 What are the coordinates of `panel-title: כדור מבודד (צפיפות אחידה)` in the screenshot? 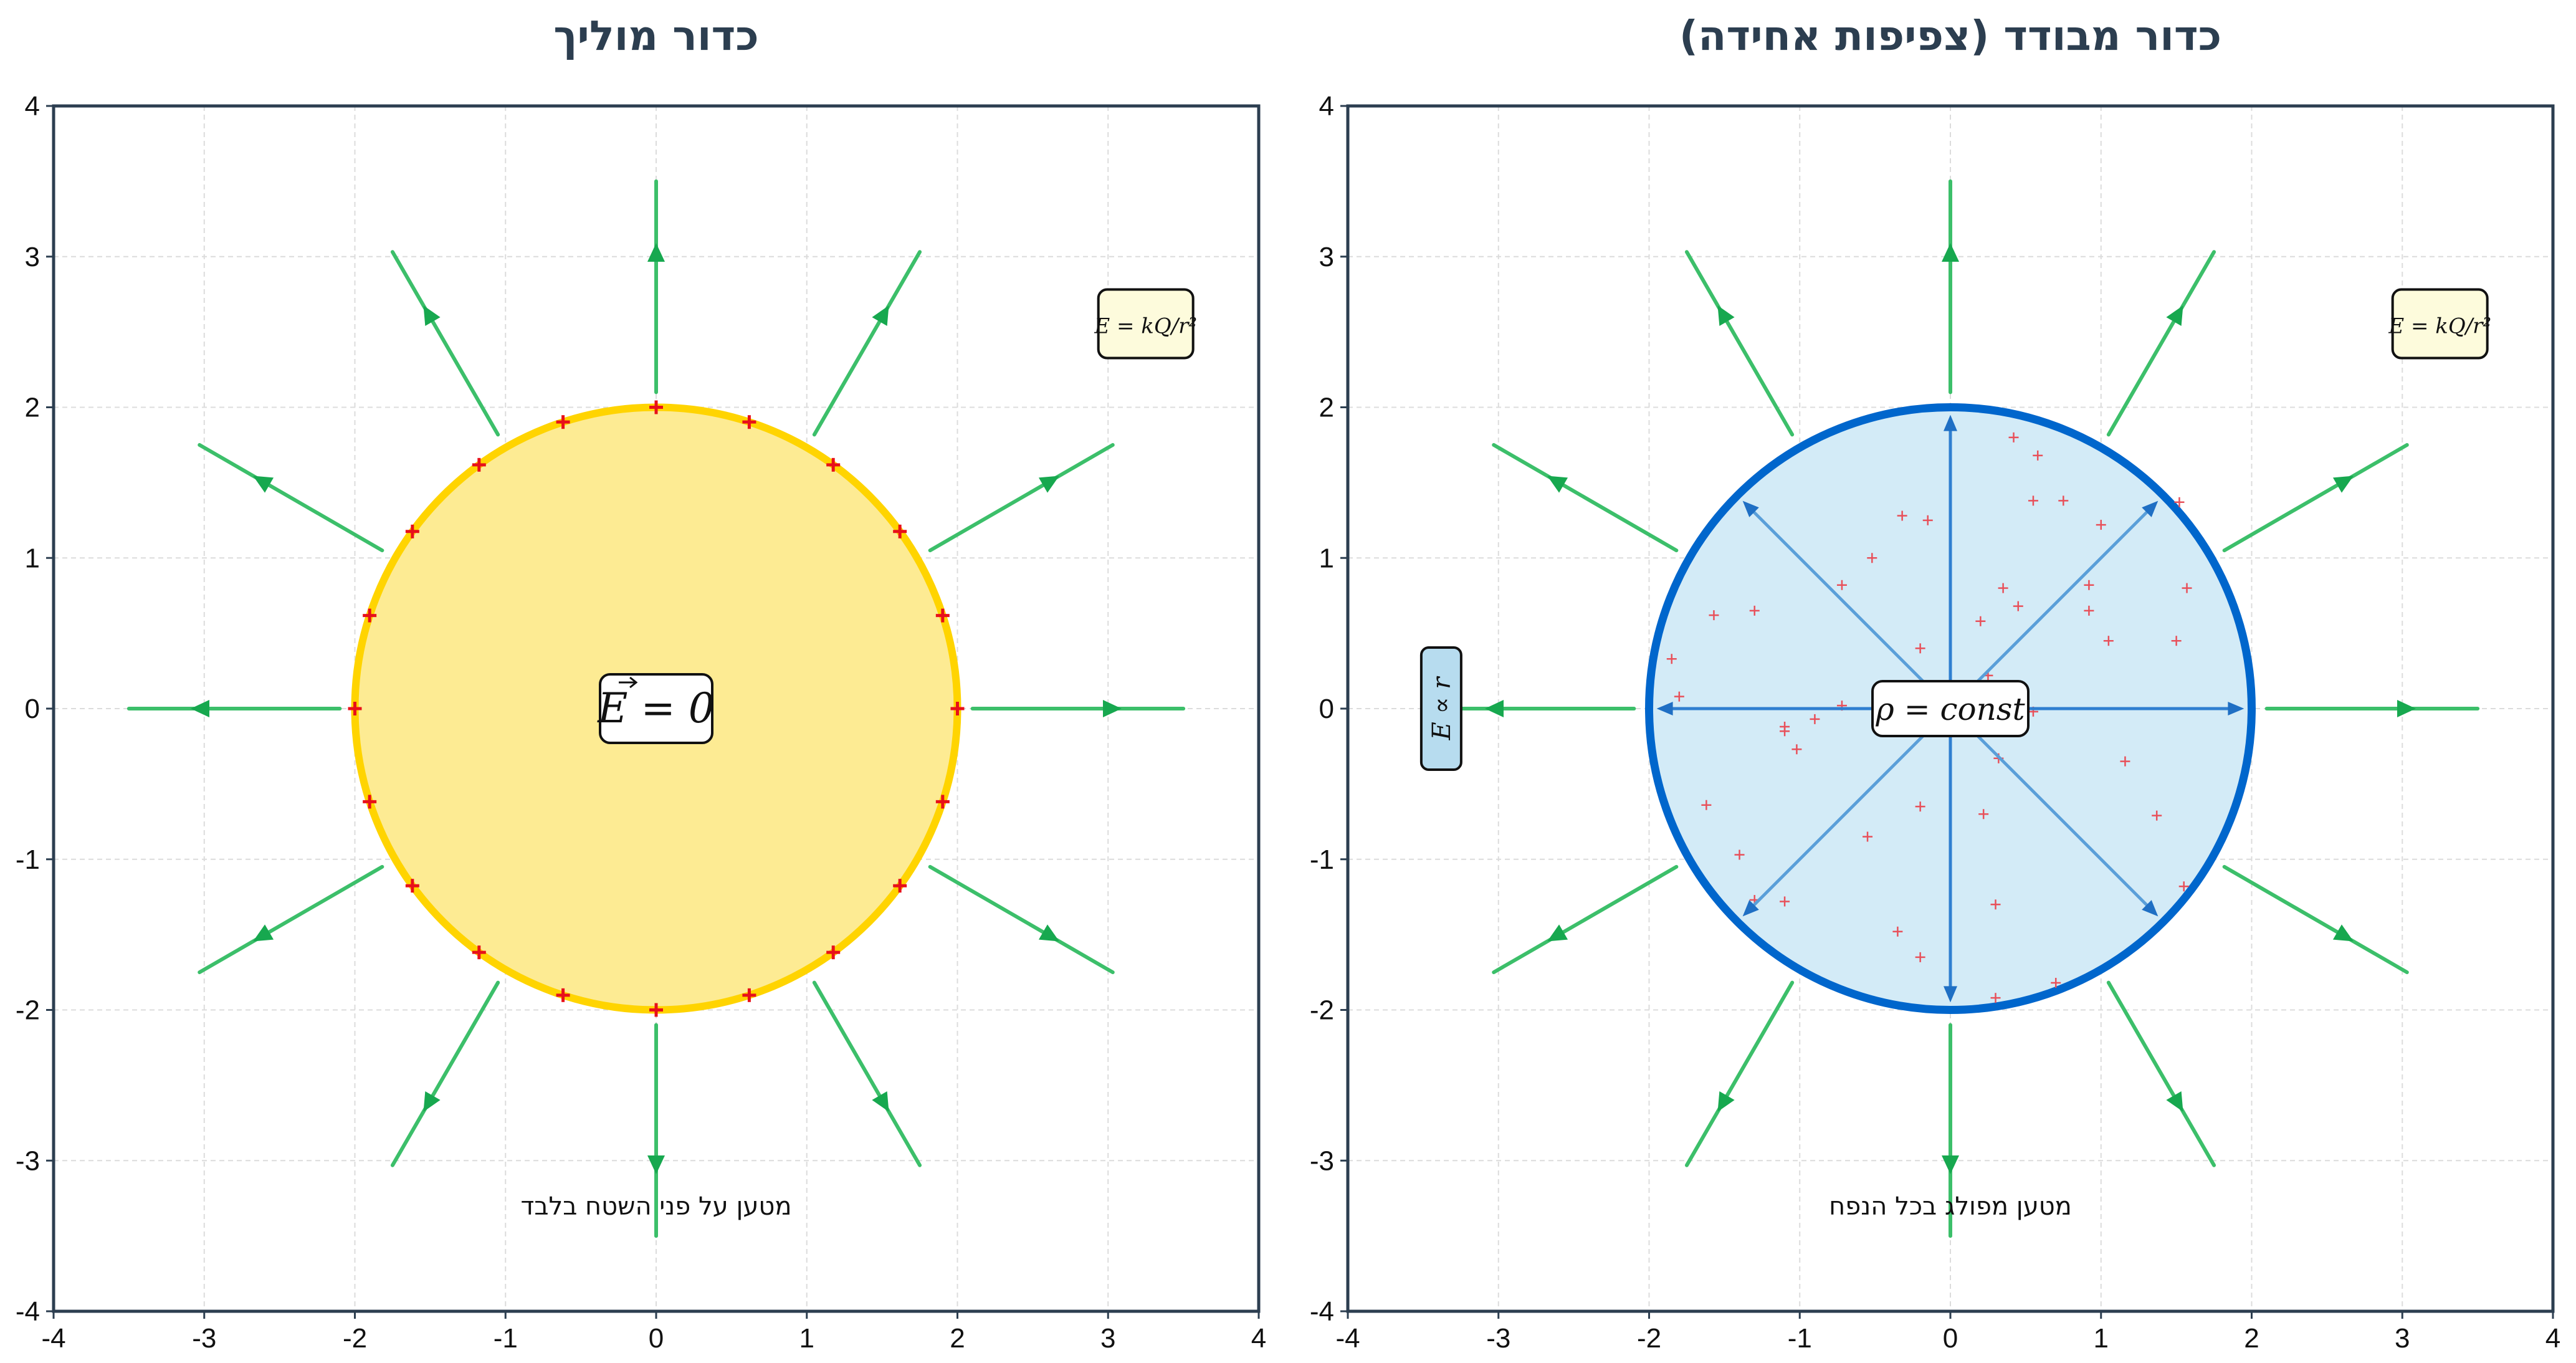 It's located at (1950, 36).